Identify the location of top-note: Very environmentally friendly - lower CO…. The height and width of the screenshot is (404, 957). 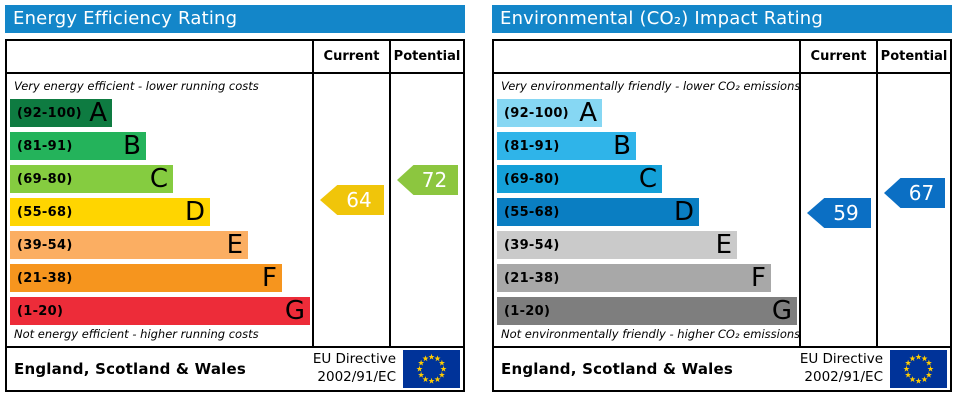
(650, 86).